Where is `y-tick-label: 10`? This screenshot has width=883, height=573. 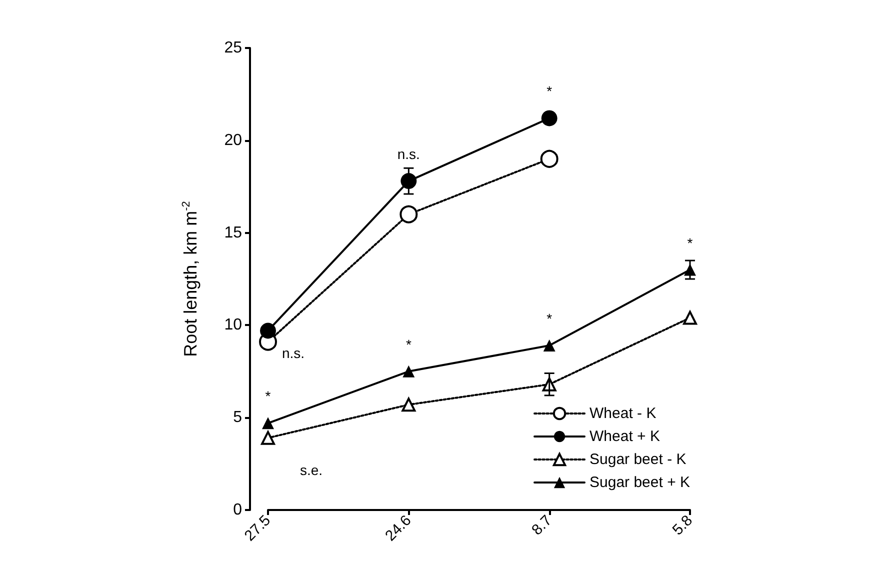
y-tick-label: 10 is located at coordinates (233, 325).